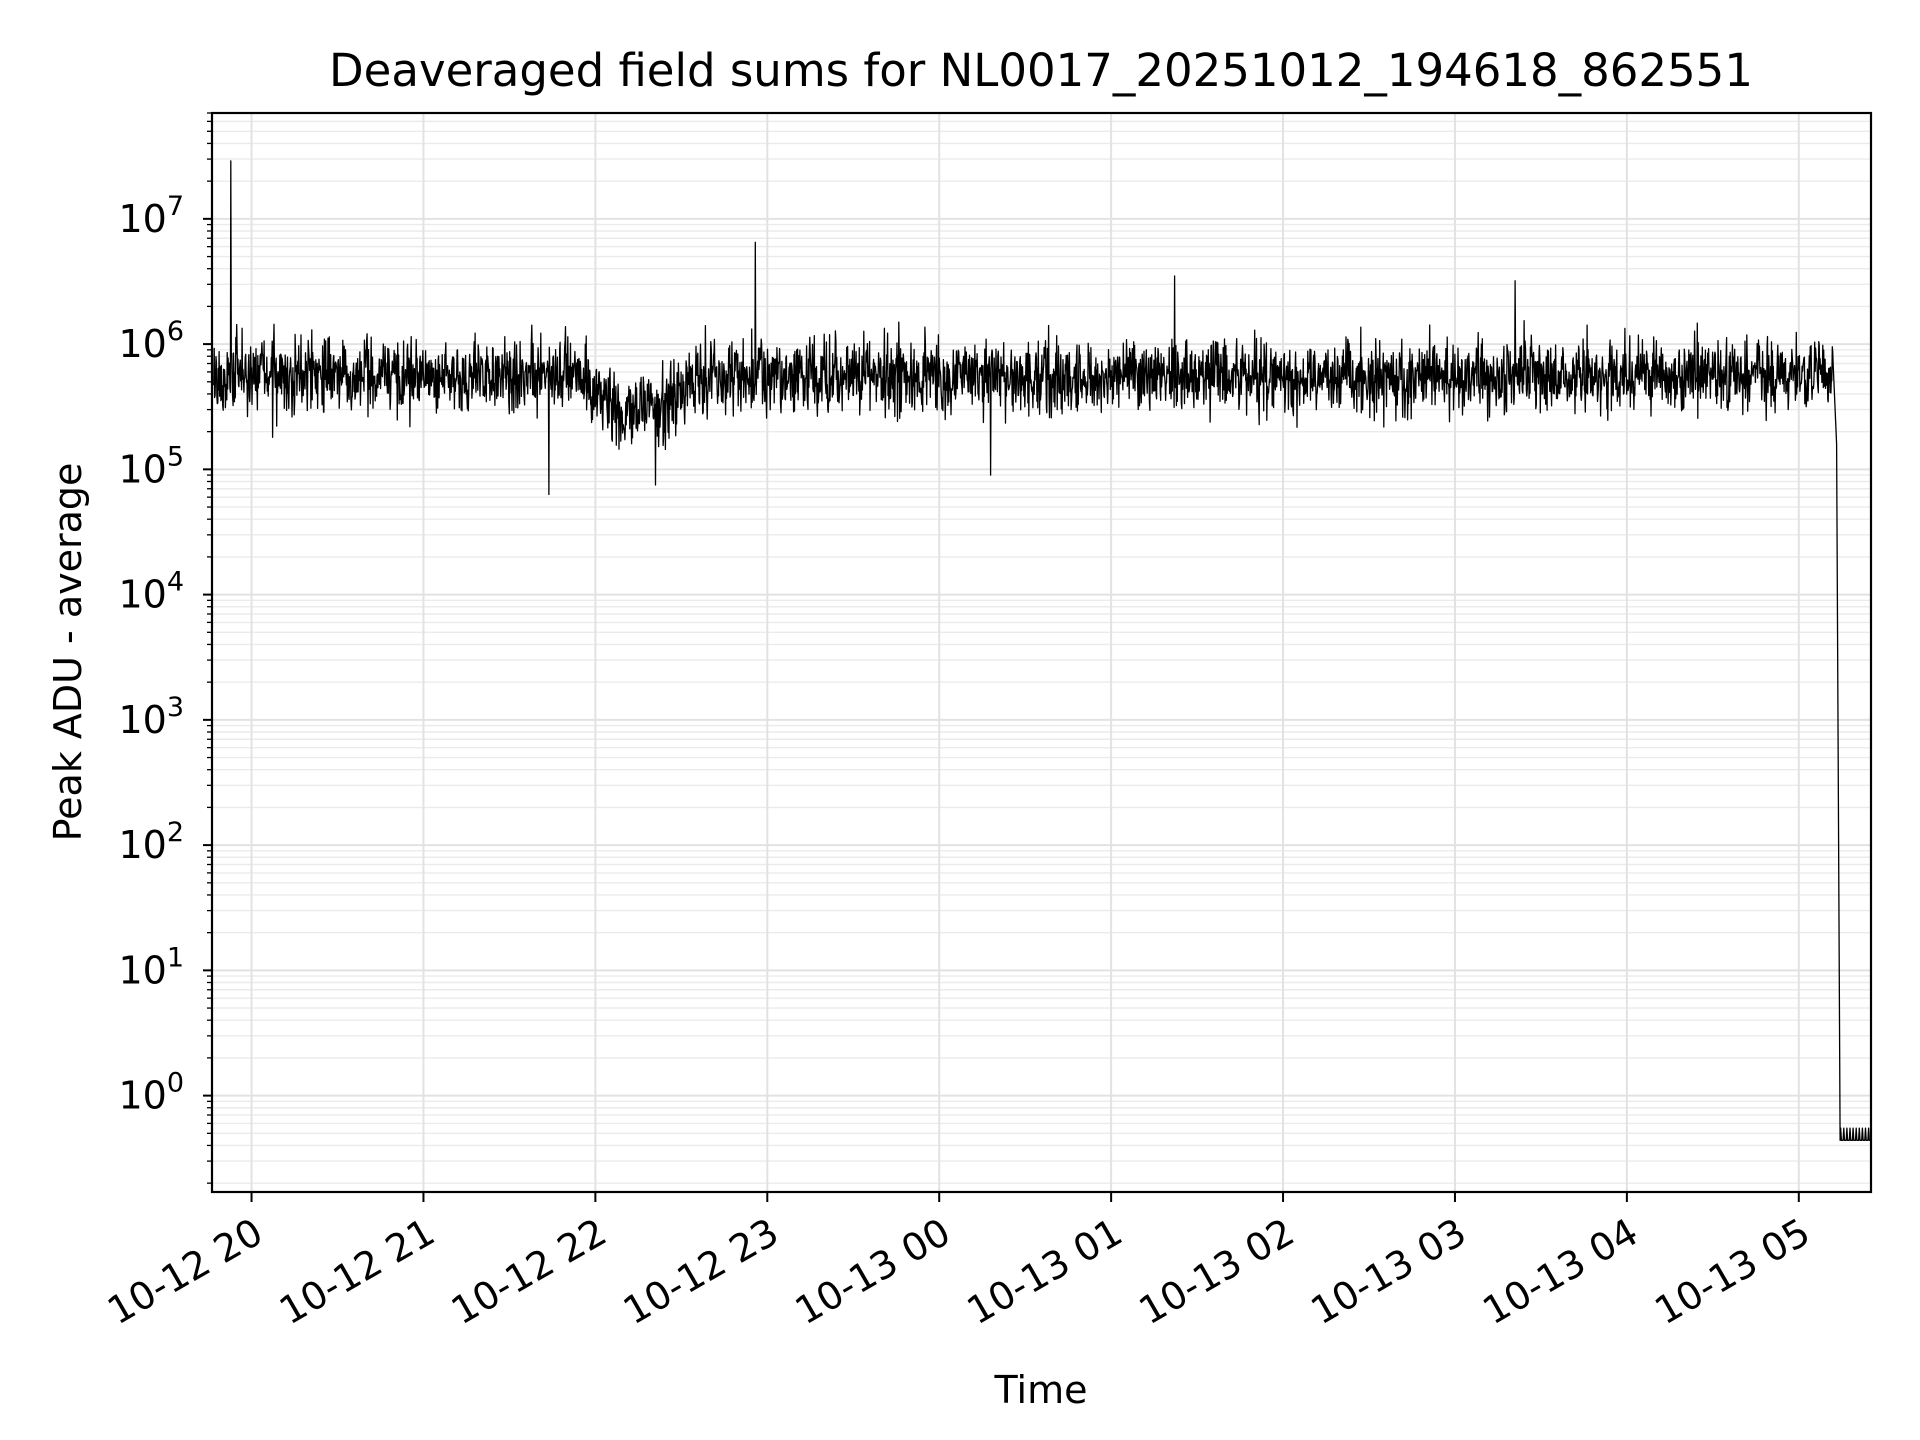 Image resolution: width=1920 pixels, height=1440 pixels. I want to click on y-axis-label: Peak ADU - average, so click(68, 652).